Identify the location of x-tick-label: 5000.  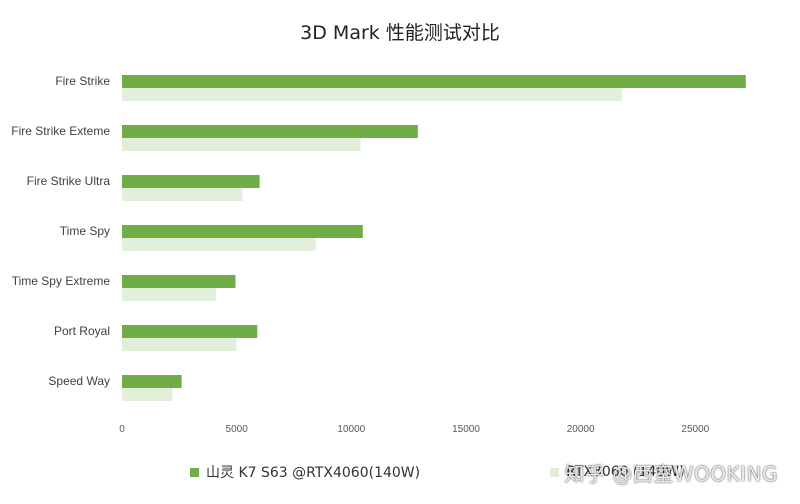
(237, 429).